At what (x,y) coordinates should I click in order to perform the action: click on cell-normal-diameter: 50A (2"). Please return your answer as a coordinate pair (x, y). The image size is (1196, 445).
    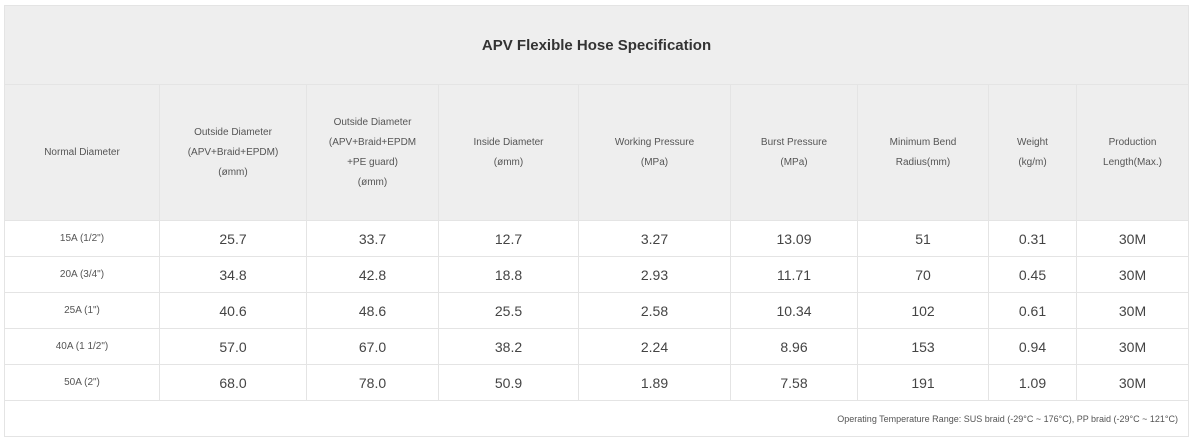
    Looking at the image, I should click on (82, 382).